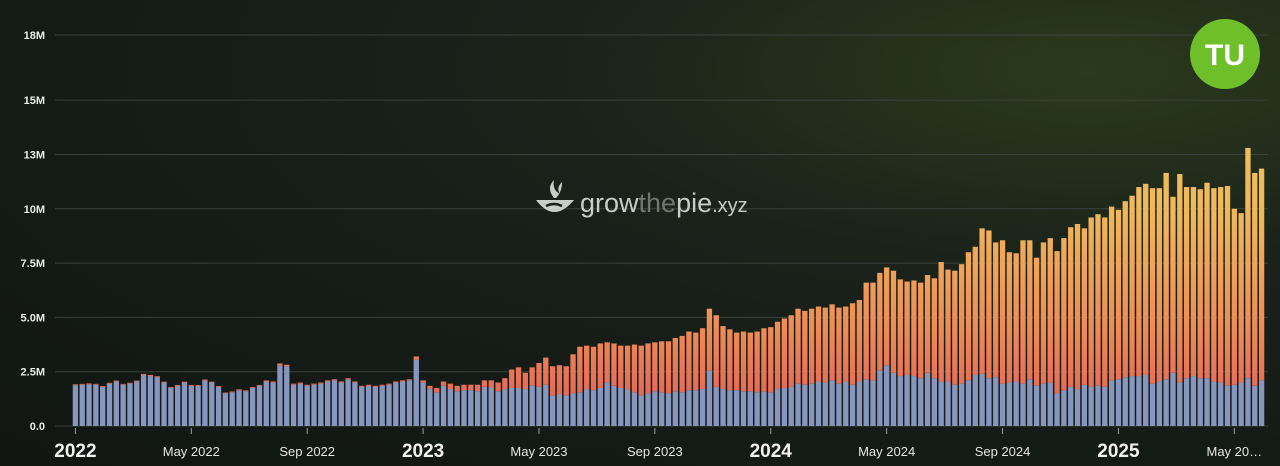  Describe the element at coordinates (664, 203) in the screenshot. I see `svg-text: growthepie.xyz` at that location.